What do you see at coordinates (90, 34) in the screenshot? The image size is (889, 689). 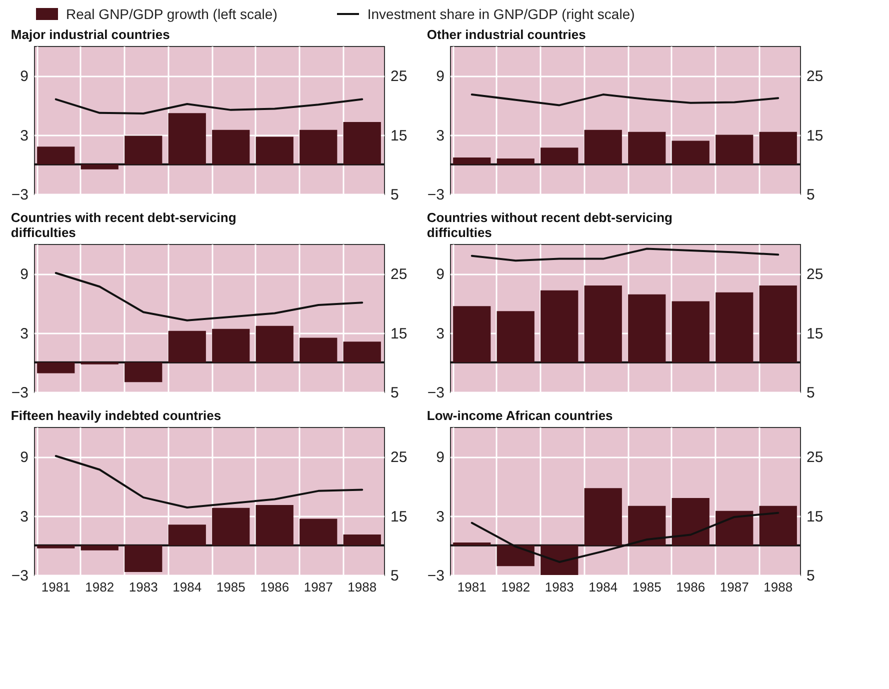 I see `chart-title: Major industrial countries` at bounding box center [90, 34].